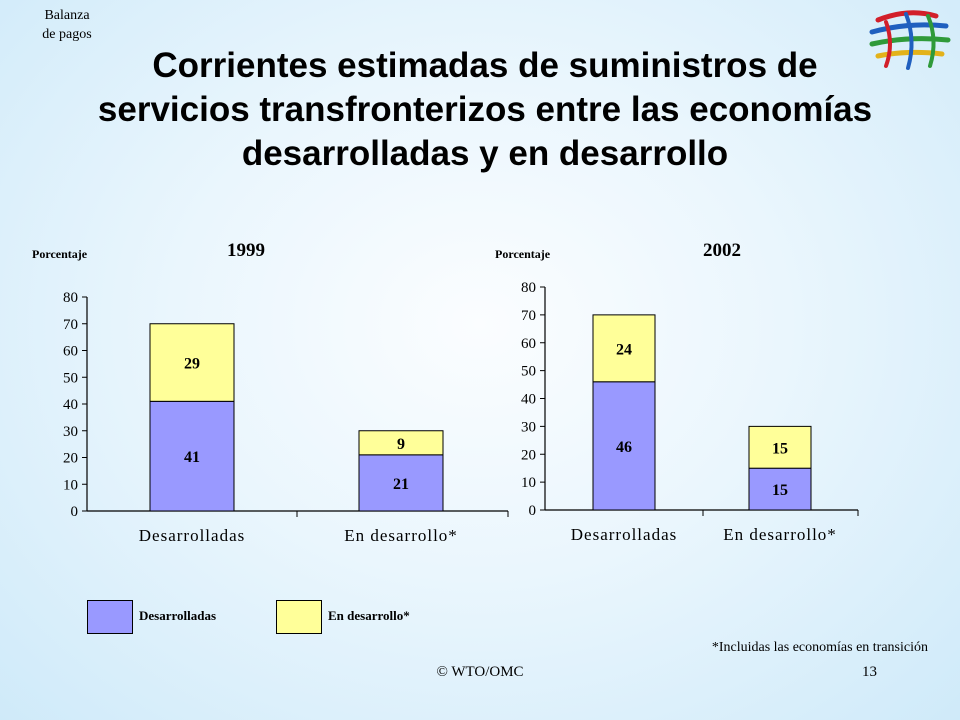 The height and width of the screenshot is (720, 960). Describe the element at coordinates (480, 672) in the screenshot. I see `copyright: © WTO/OMC` at that location.